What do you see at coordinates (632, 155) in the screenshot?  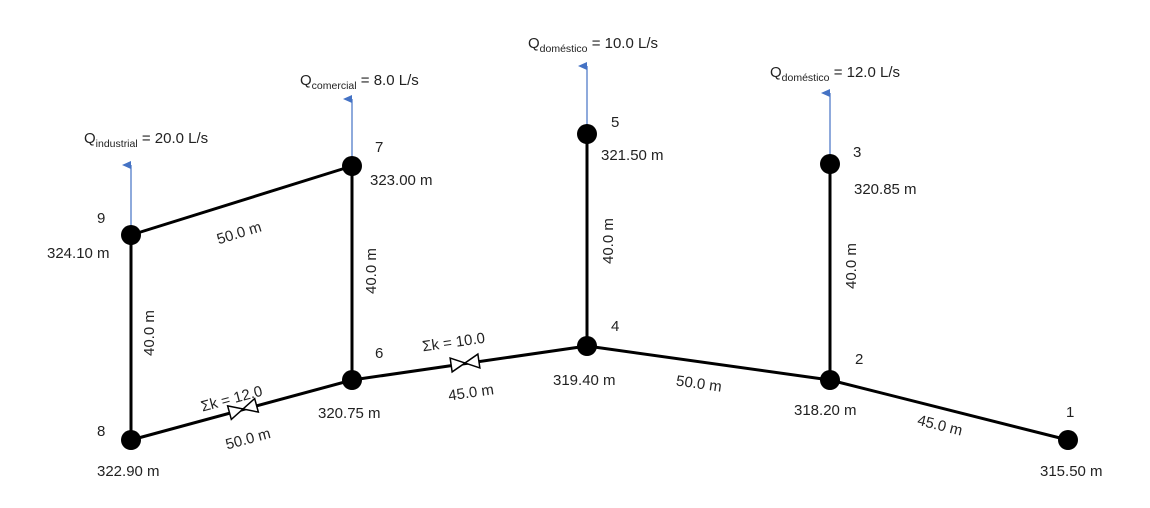 I see `node-elevation: 321.50 m` at bounding box center [632, 155].